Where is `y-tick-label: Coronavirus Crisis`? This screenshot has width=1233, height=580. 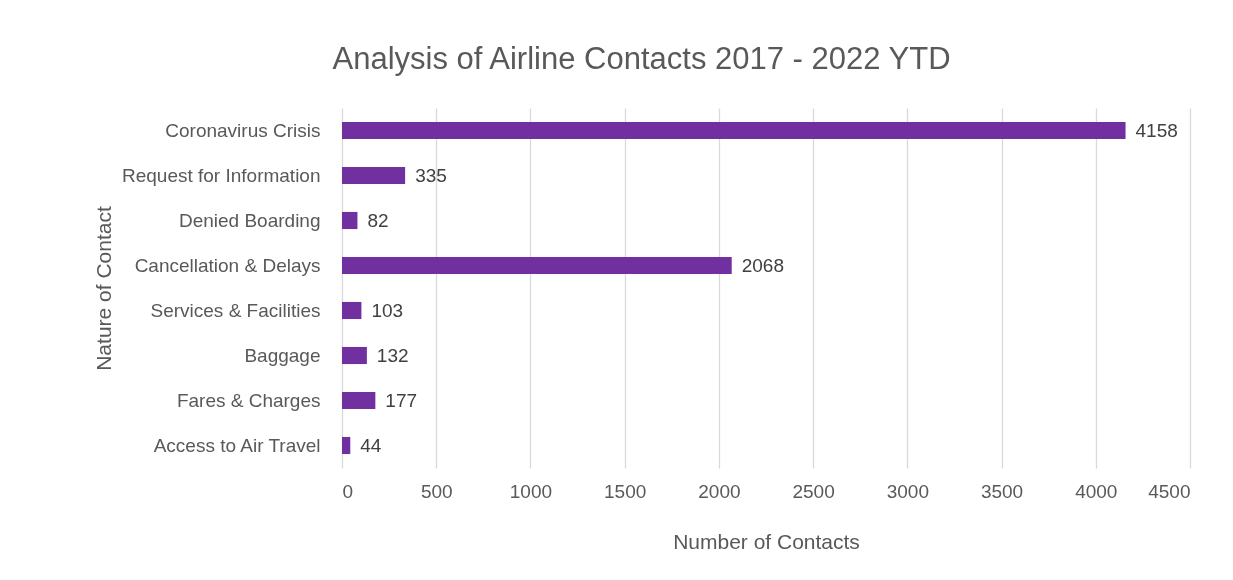 y-tick-label: Coronavirus Crisis is located at coordinates (243, 130).